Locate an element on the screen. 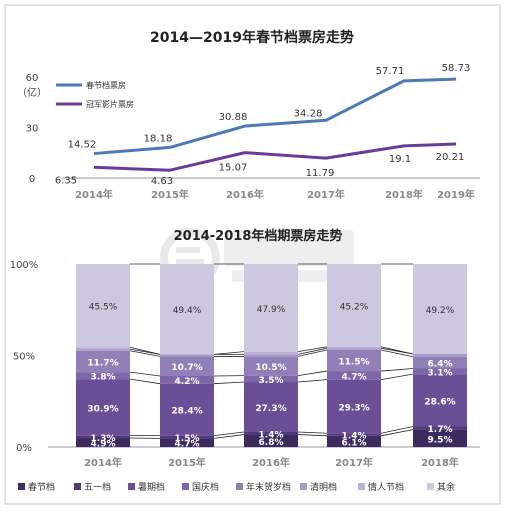  data-label: 18.18 is located at coordinates (158, 138).